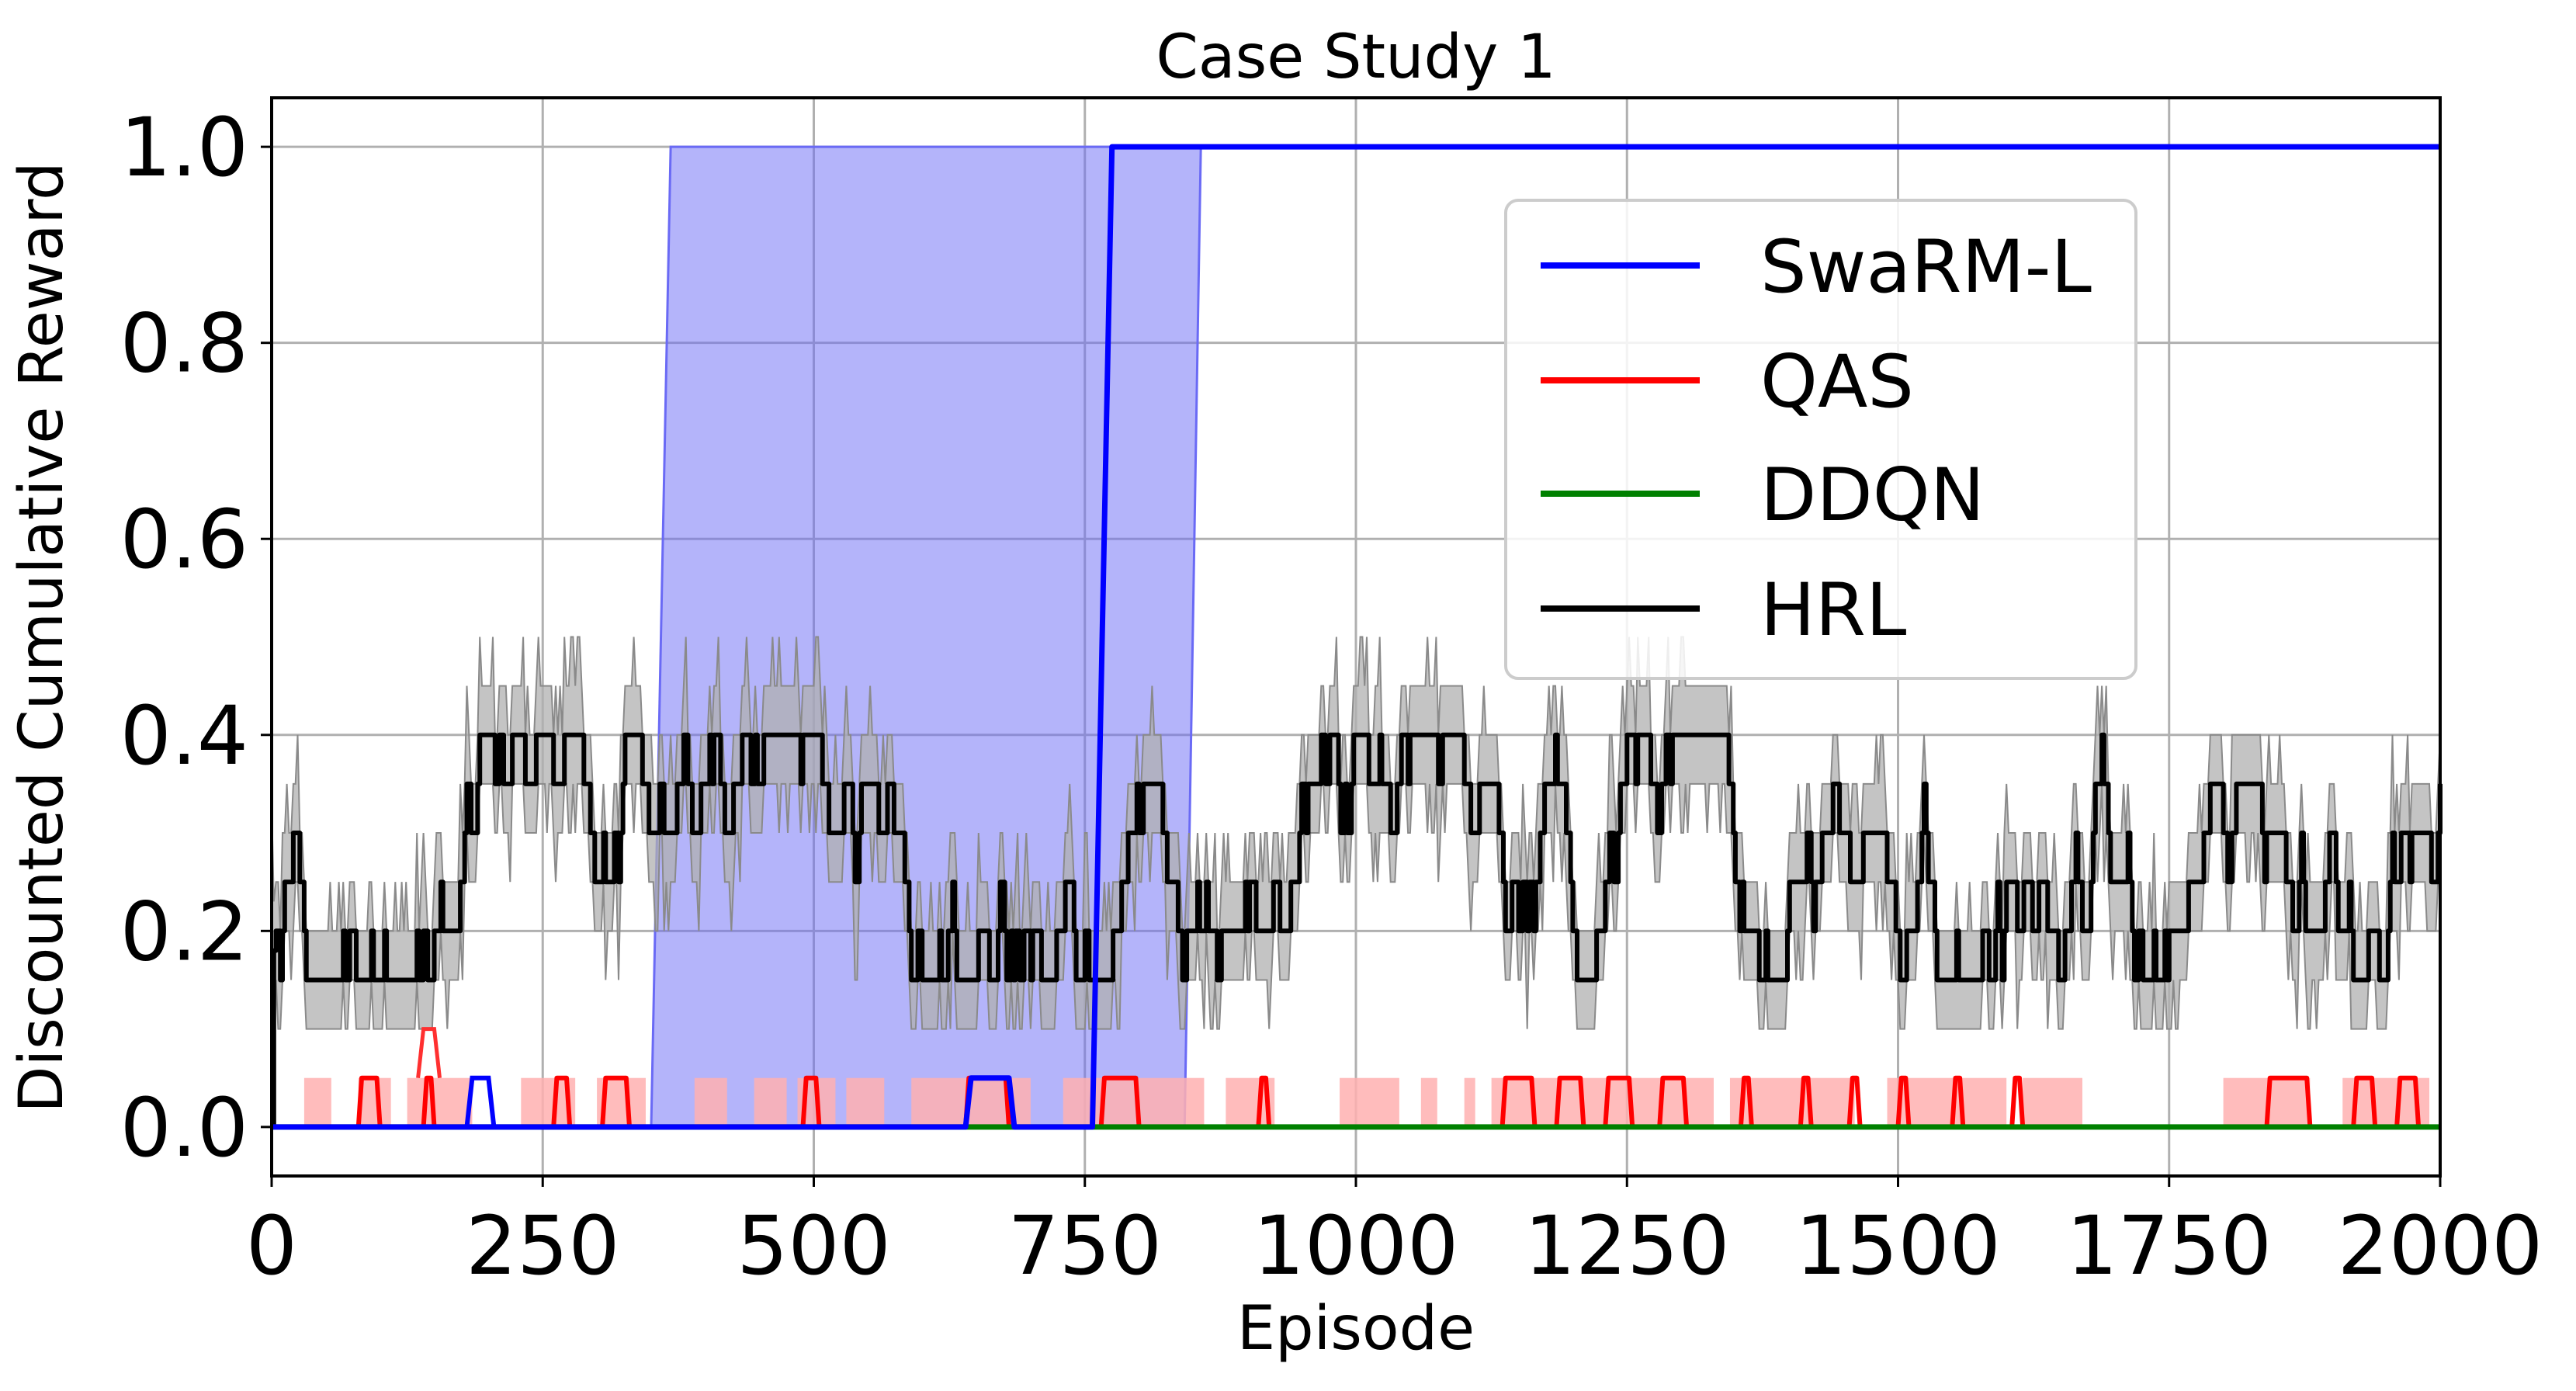 Image resolution: width=2576 pixels, height=1391 pixels. Describe the element at coordinates (543, 1245) in the screenshot. I see `x-tick-label: 250` at that location.